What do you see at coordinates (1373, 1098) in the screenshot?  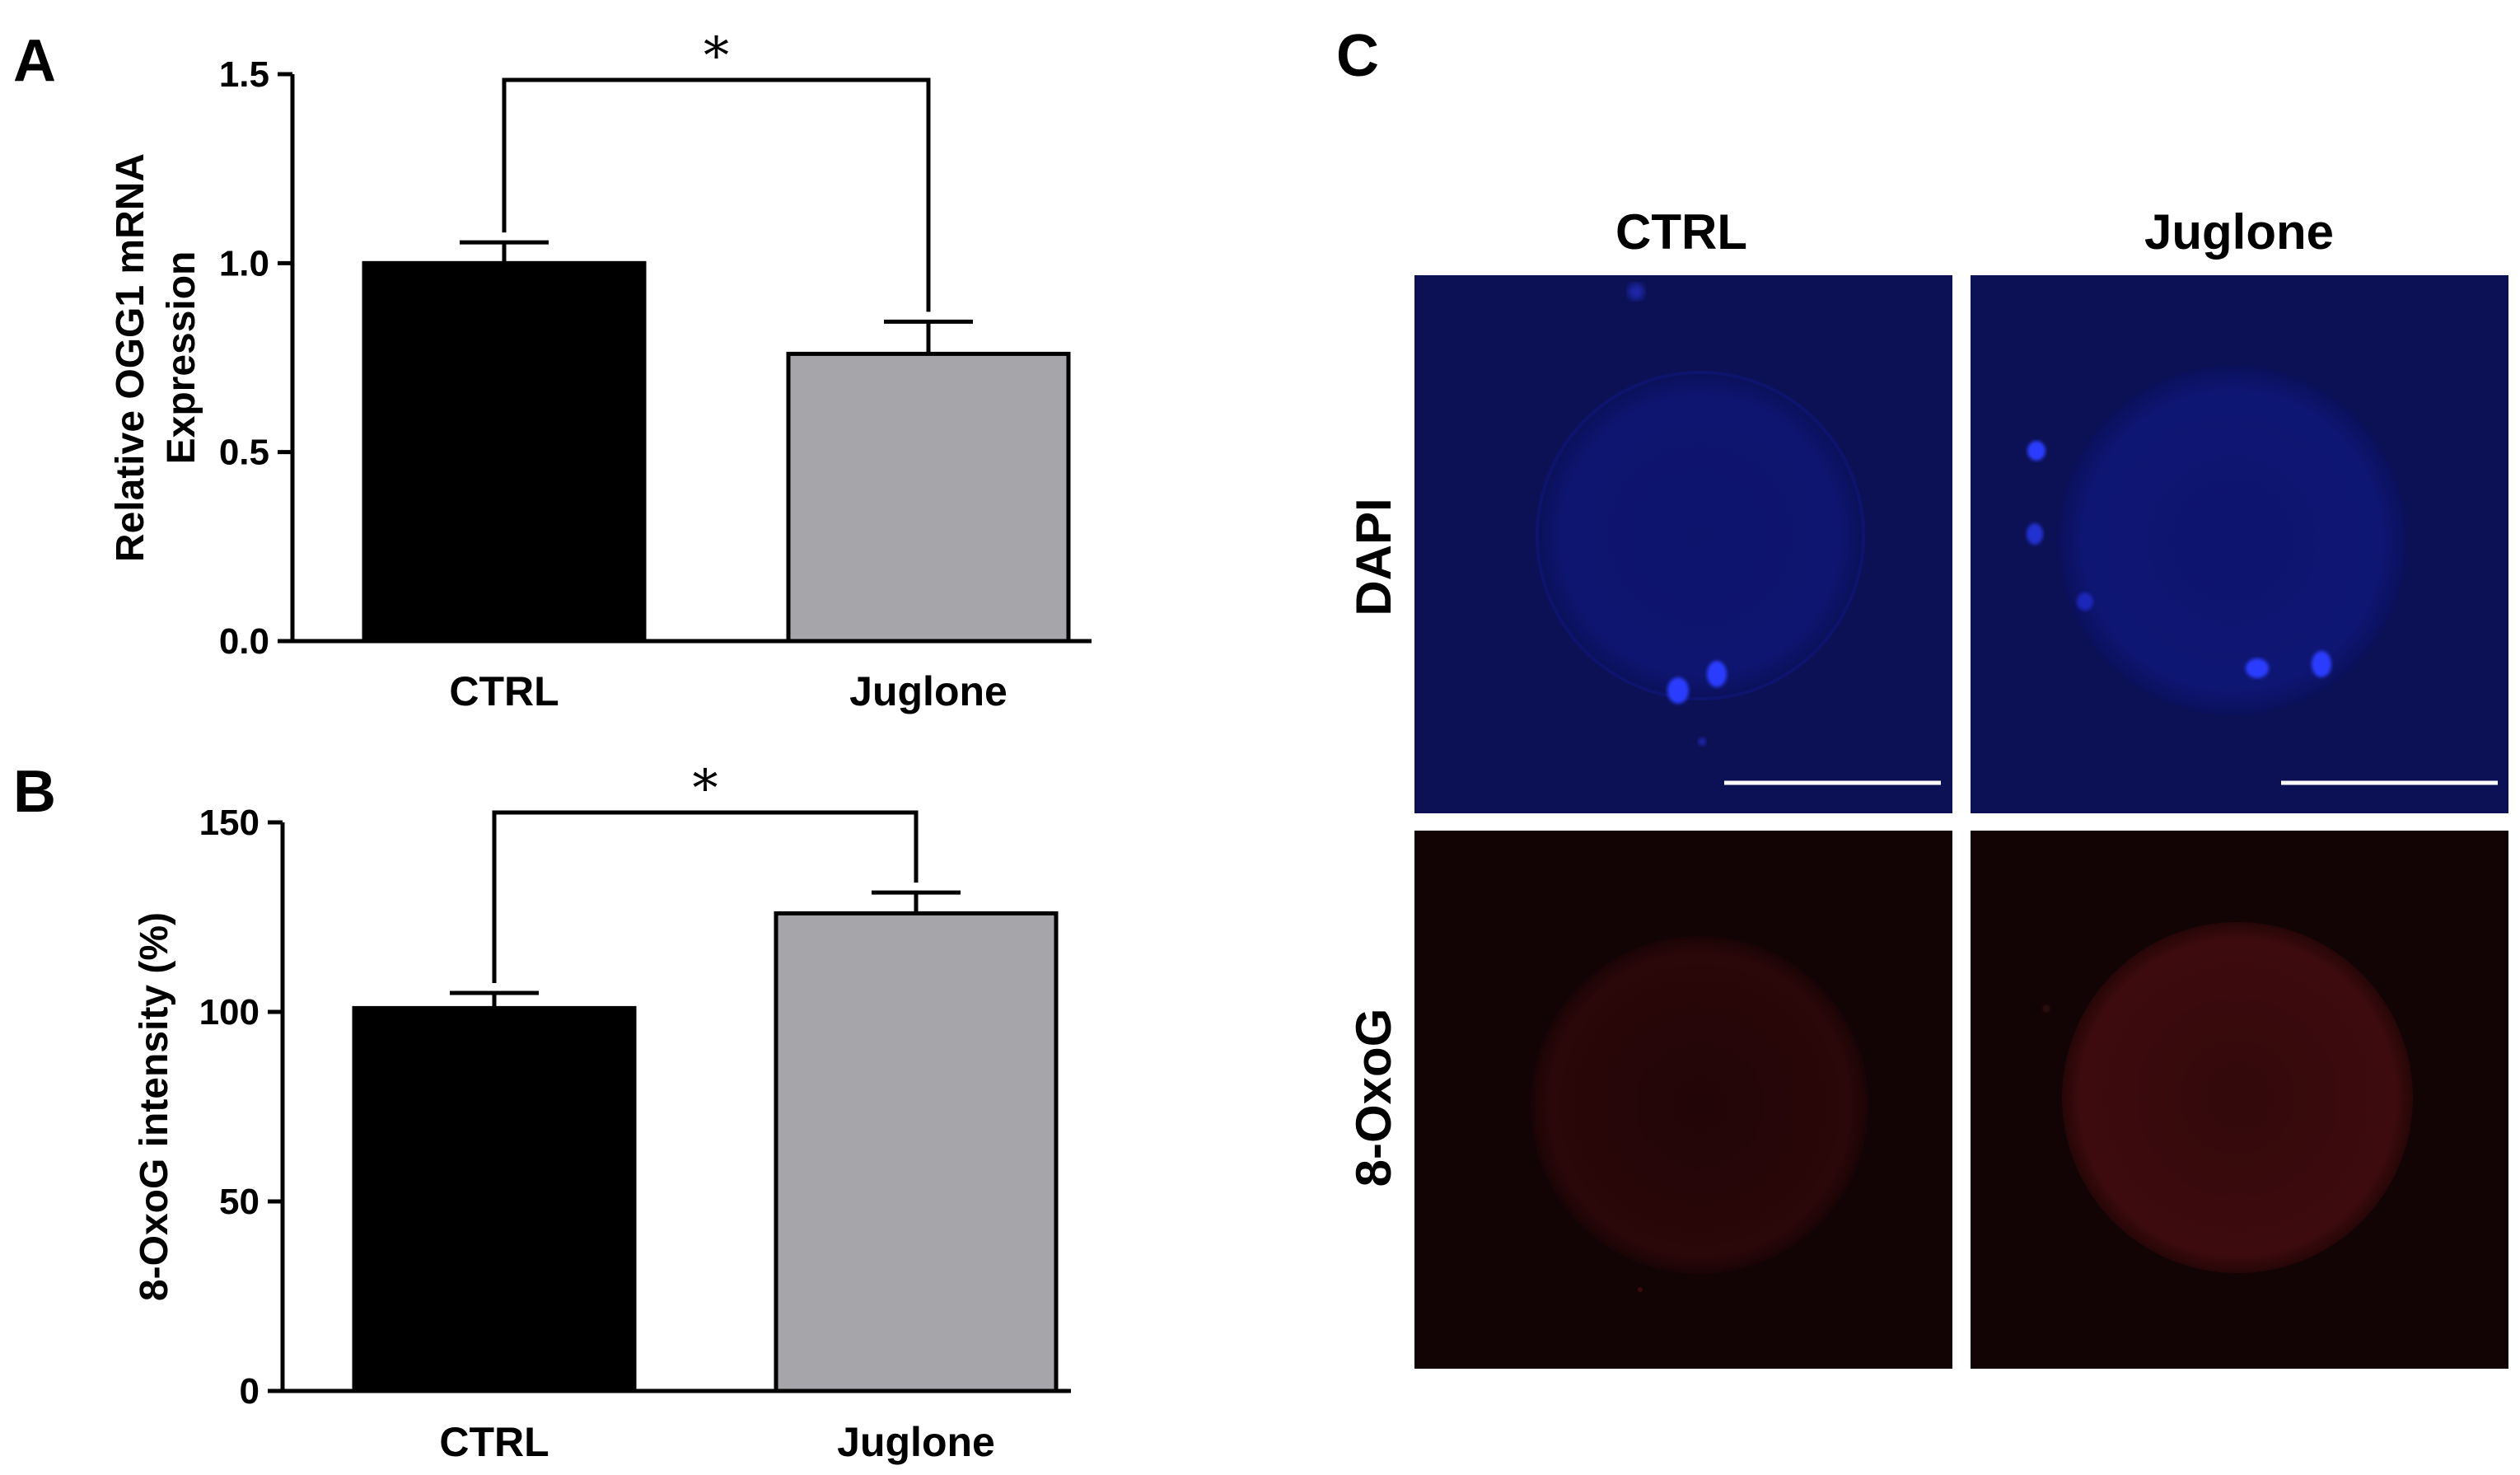 I see `row-label-8oxog: 8-OxoG` at bounding box center [1373, 1098].